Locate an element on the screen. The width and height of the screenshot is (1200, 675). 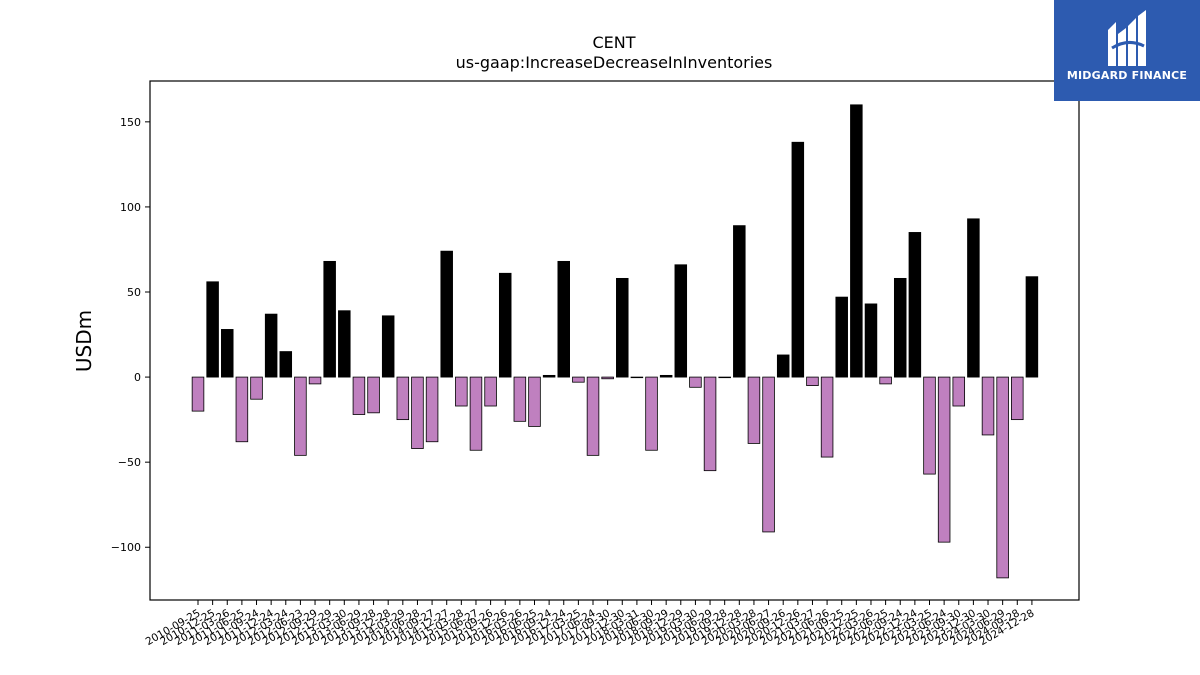
y-tick-label: 100 is located at coordinates (130, 207).